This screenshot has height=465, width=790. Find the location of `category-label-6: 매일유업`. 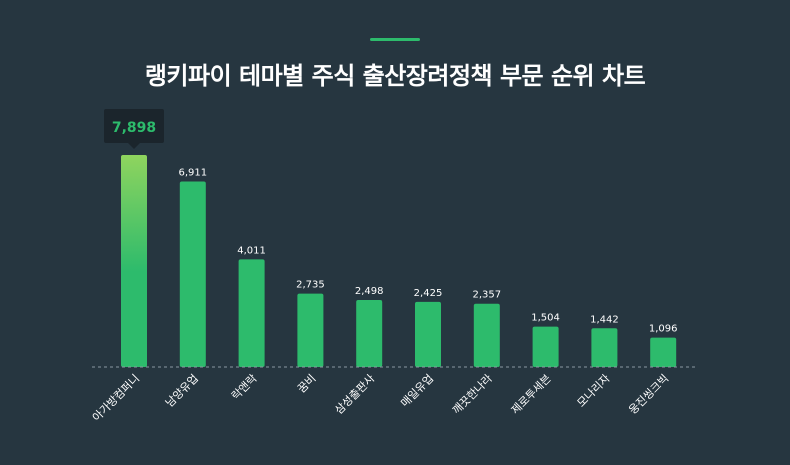

category-label-6: 매일유업 is located at coordinates (417, 390).